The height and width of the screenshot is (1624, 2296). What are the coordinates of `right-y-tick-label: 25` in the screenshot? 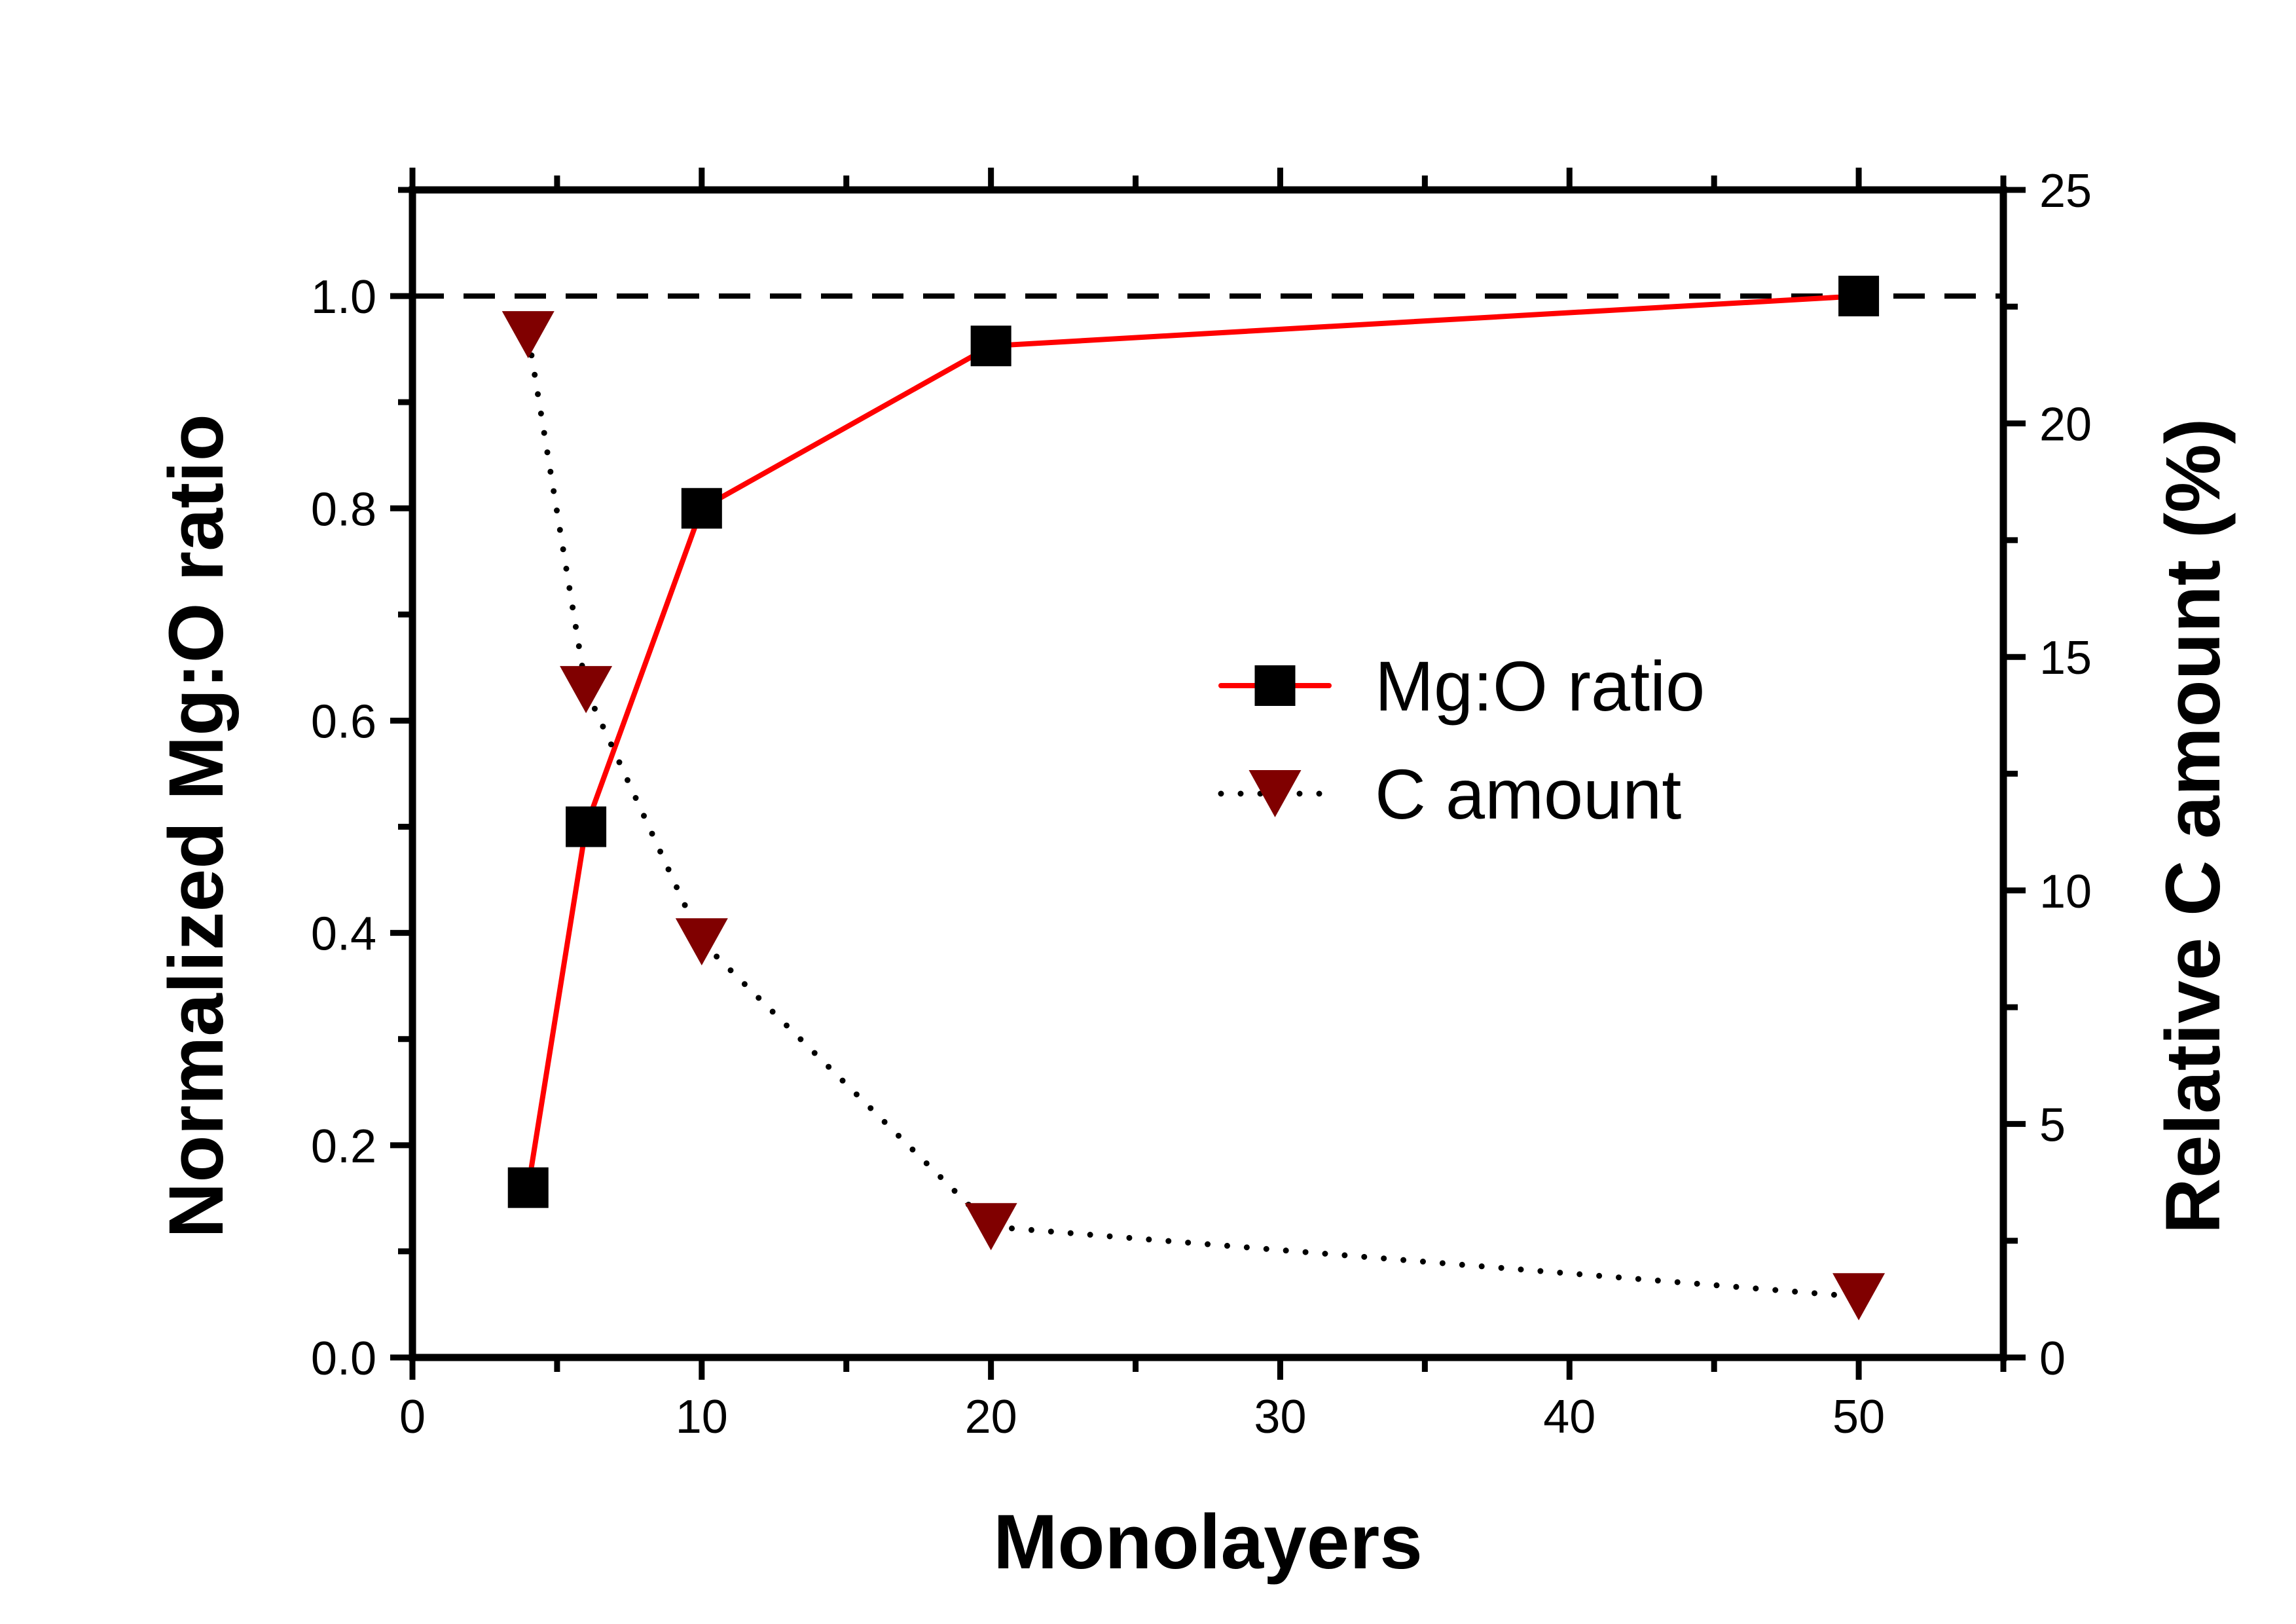 It's located at (2065, 191).